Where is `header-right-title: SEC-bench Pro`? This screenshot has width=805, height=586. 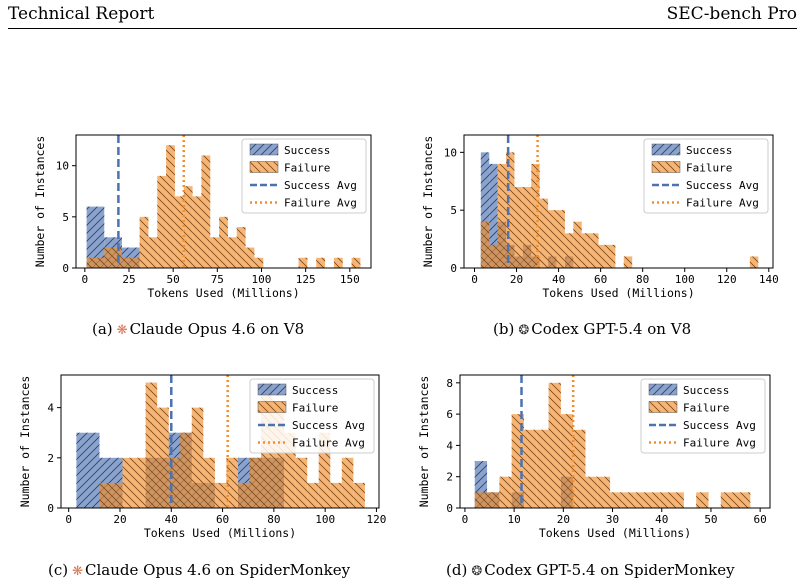
header-right-title: SEC-bench Pro is located at coordinates (731, 14).